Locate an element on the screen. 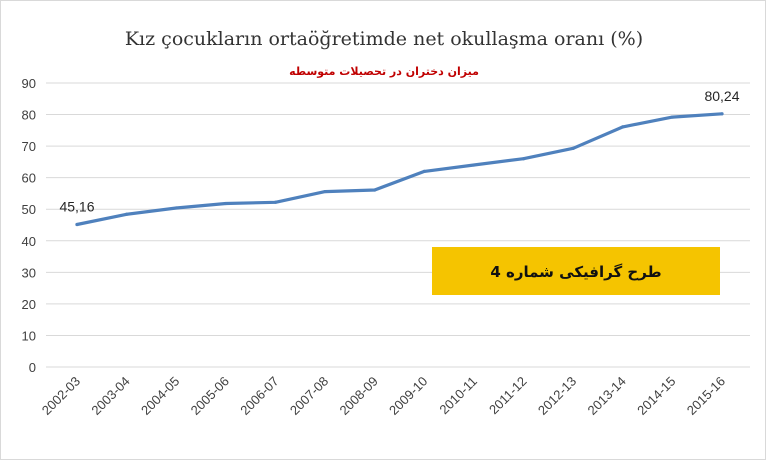 This screenshot has height=462, width=768. x-tick-label: 2006-07 is located at coordinates (259, 396).